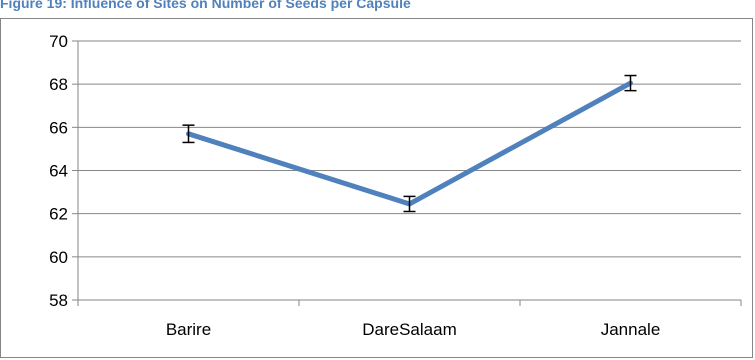 This screenshot has width=755, height=360. What do you see at coordinates (188, 329) in the screenshot?
I see `x-tick-label: Barire` at bounding box center [188, 329].